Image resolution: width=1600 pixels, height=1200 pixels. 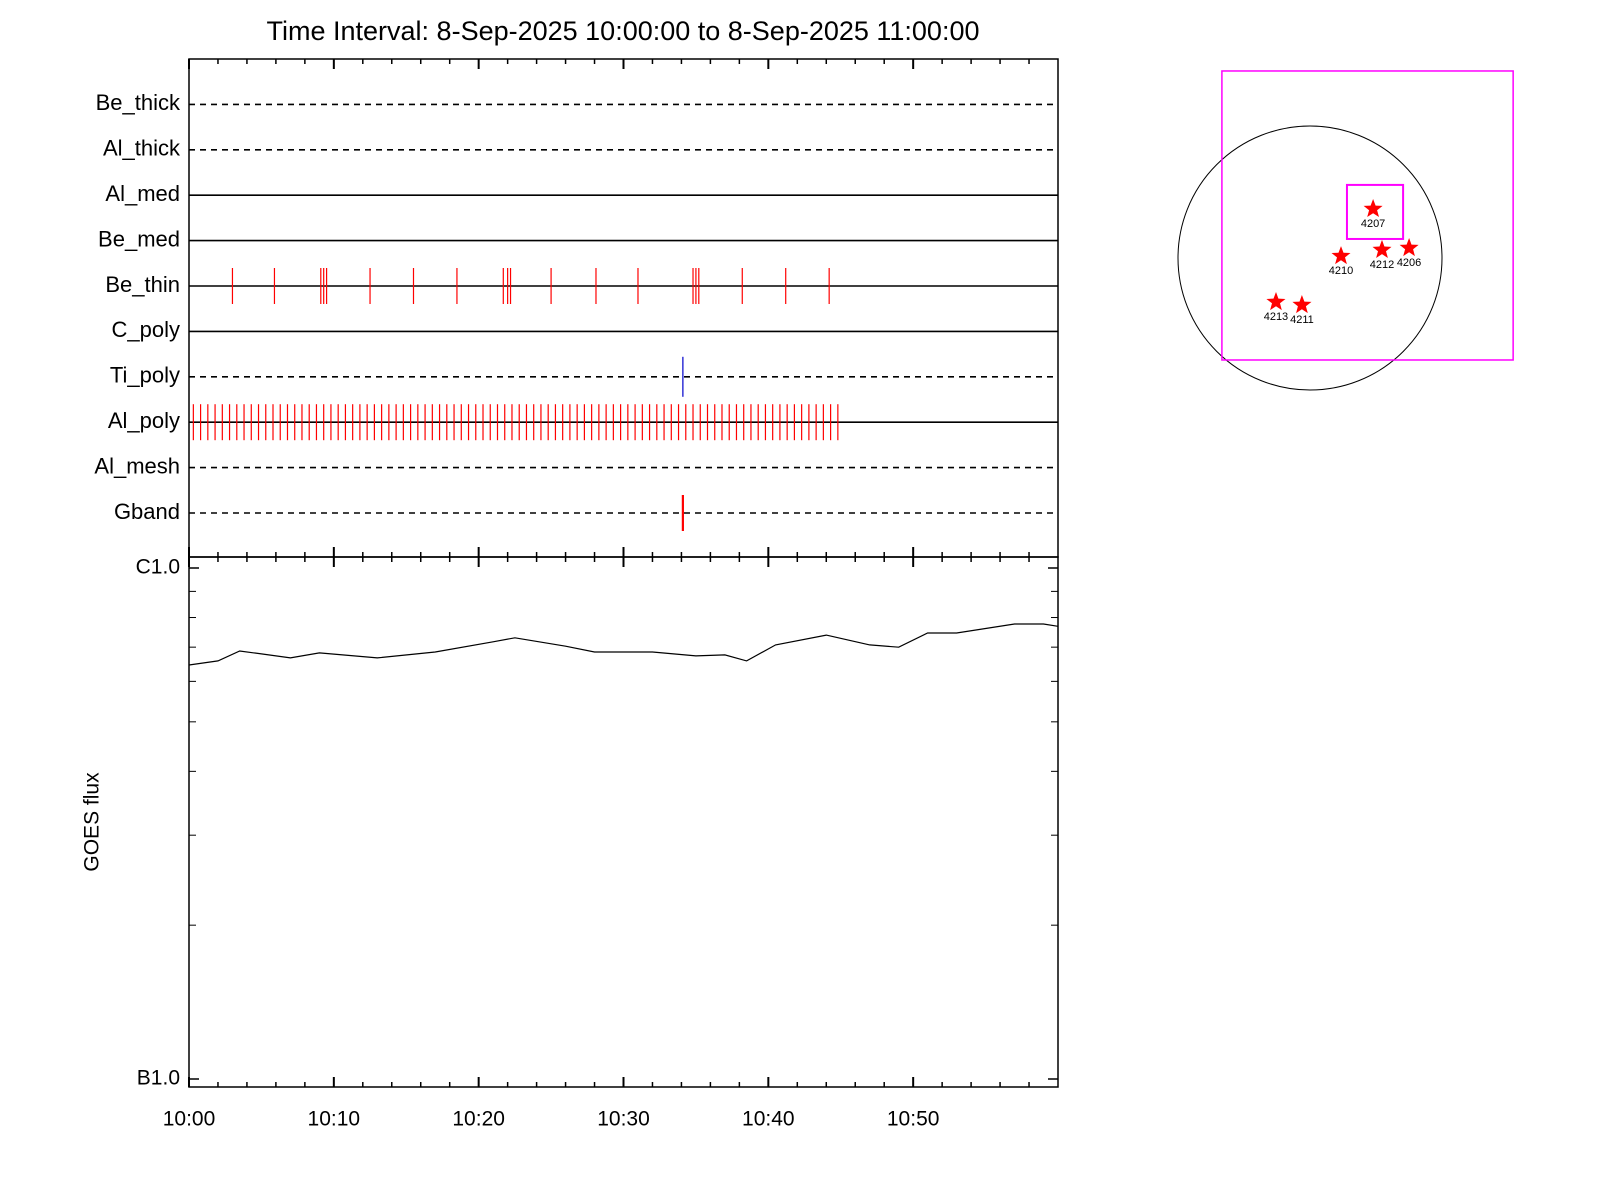 I want to click on row-label: Be_thin, so click(x=142, y=284).